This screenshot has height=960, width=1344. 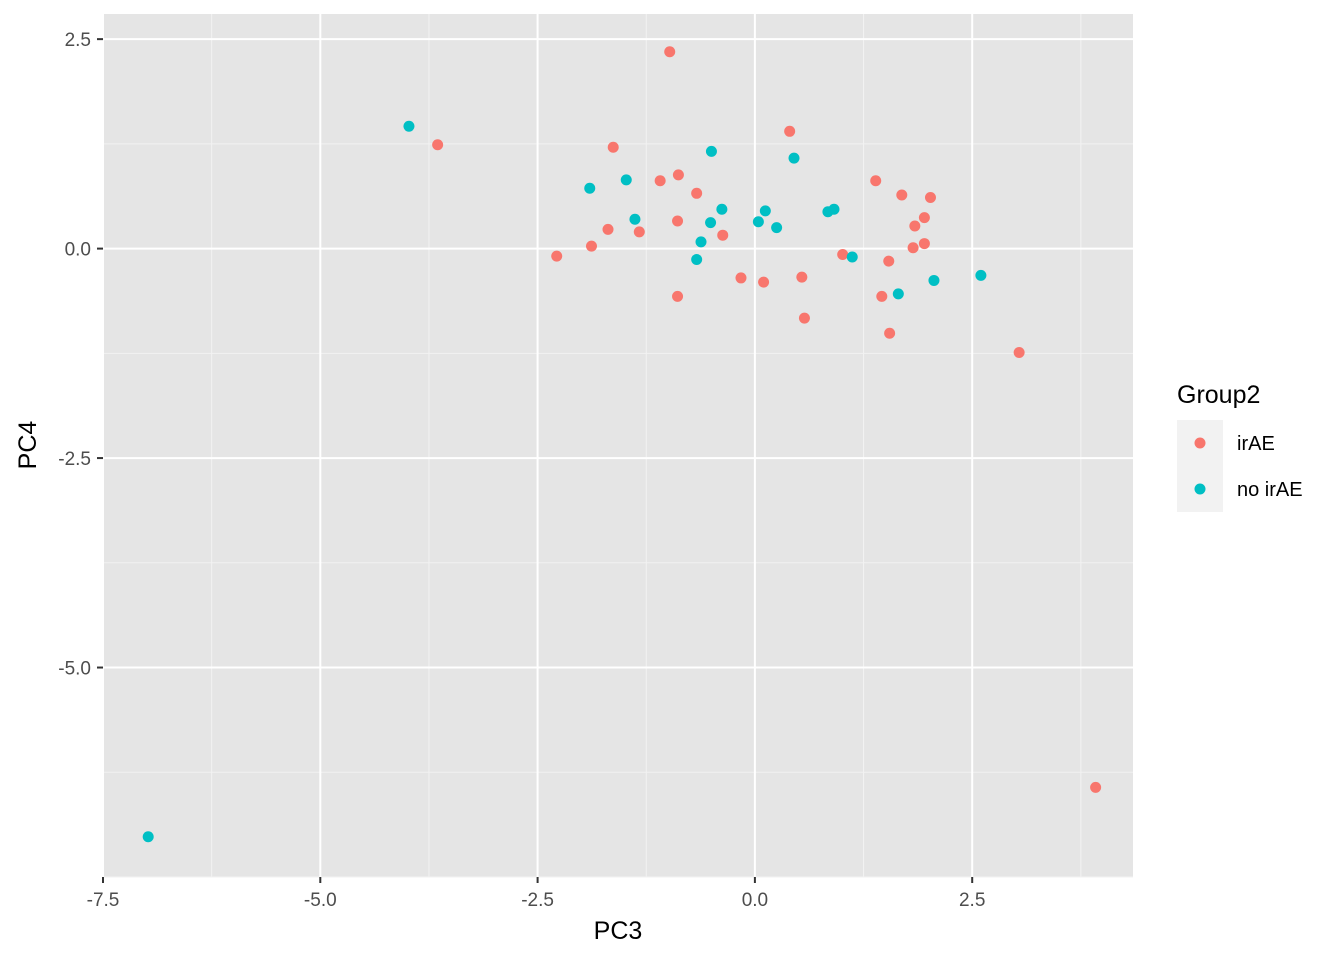 What do you see at coordinates (1270, 490) in the screenshot?
I see `legend-label-no-irae: no irAE` at bounding box center [1270, 490].